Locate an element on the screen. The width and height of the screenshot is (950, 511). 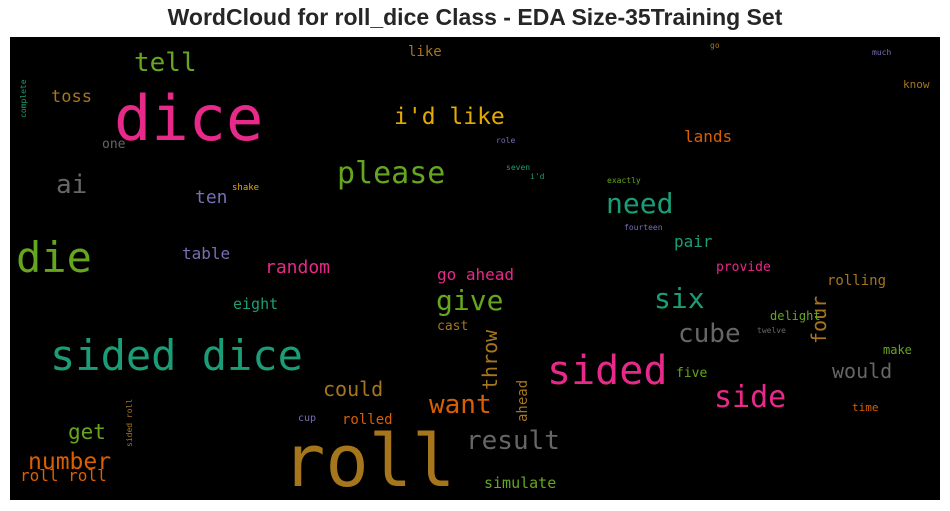
word-twelve: twelve is located at coordinates (771, 330).